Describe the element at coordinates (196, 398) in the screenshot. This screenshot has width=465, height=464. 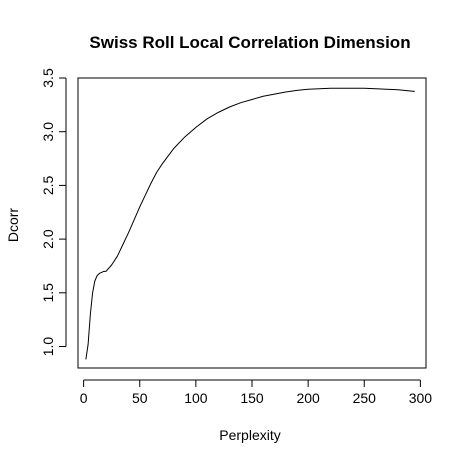
I see `x-tick-label: 100` at that location.